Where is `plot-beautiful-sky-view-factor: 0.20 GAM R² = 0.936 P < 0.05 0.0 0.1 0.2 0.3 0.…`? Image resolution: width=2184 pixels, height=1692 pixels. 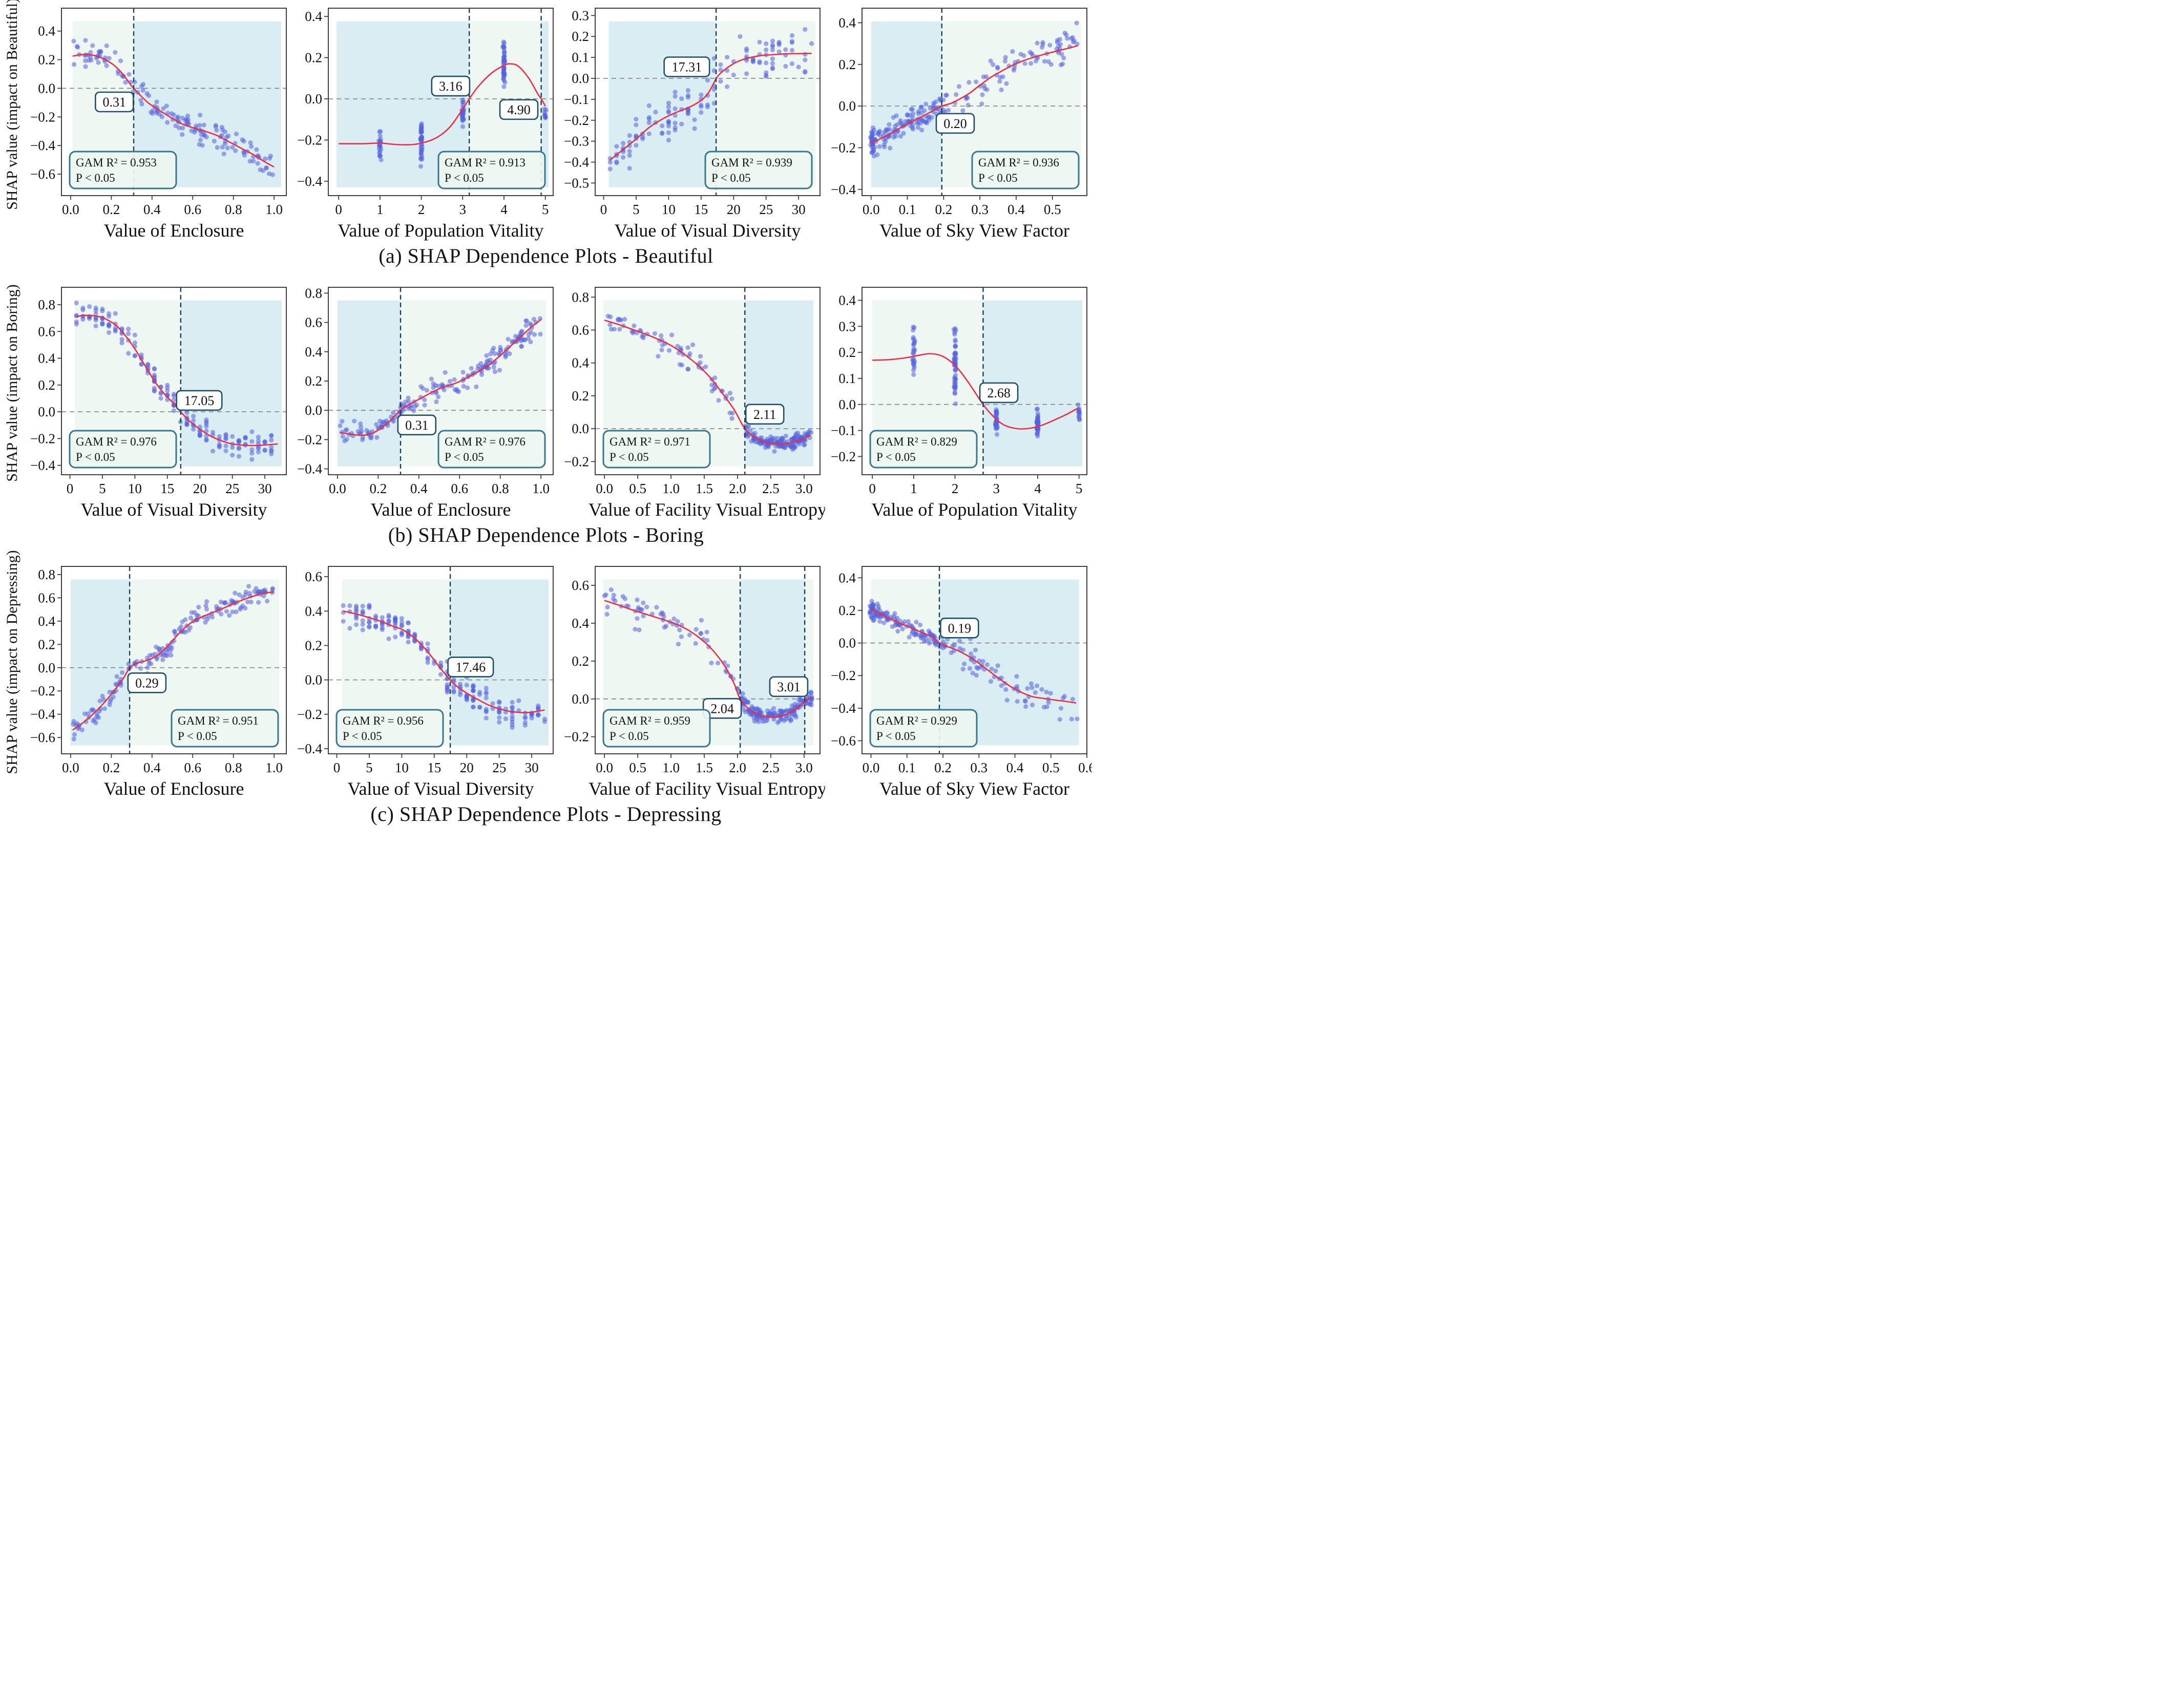
plot-beautiful-sky-view-factor: 0.20 GAM R² = 0.936 P < 0.05 0.0 0.1 0.2 0.3 0.… is located at coordinates (958, 122).